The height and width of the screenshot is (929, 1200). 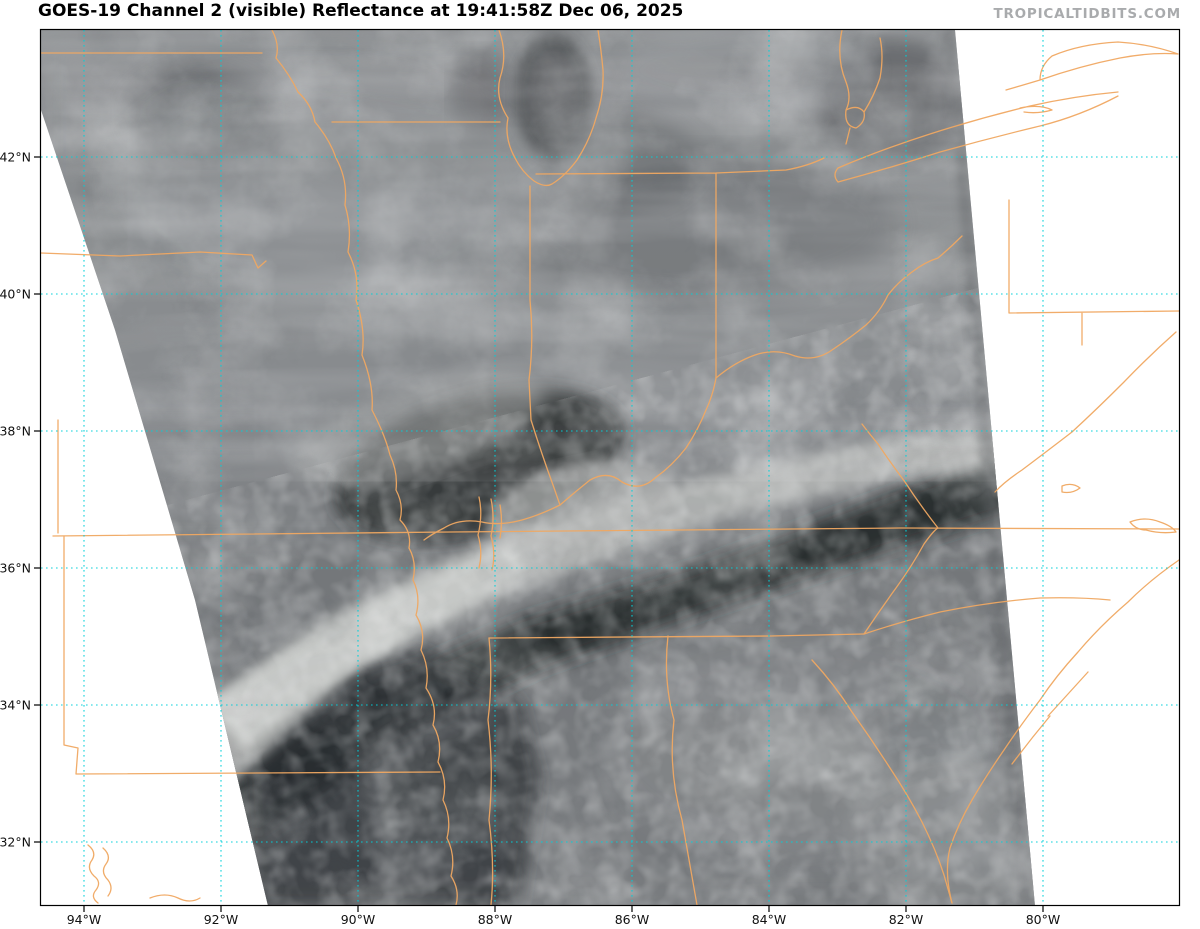 What do you see at coordinates (221, 919) in the screenshot?
I see `lon-tick-label: 92°W` at bounding box center [221, 919].